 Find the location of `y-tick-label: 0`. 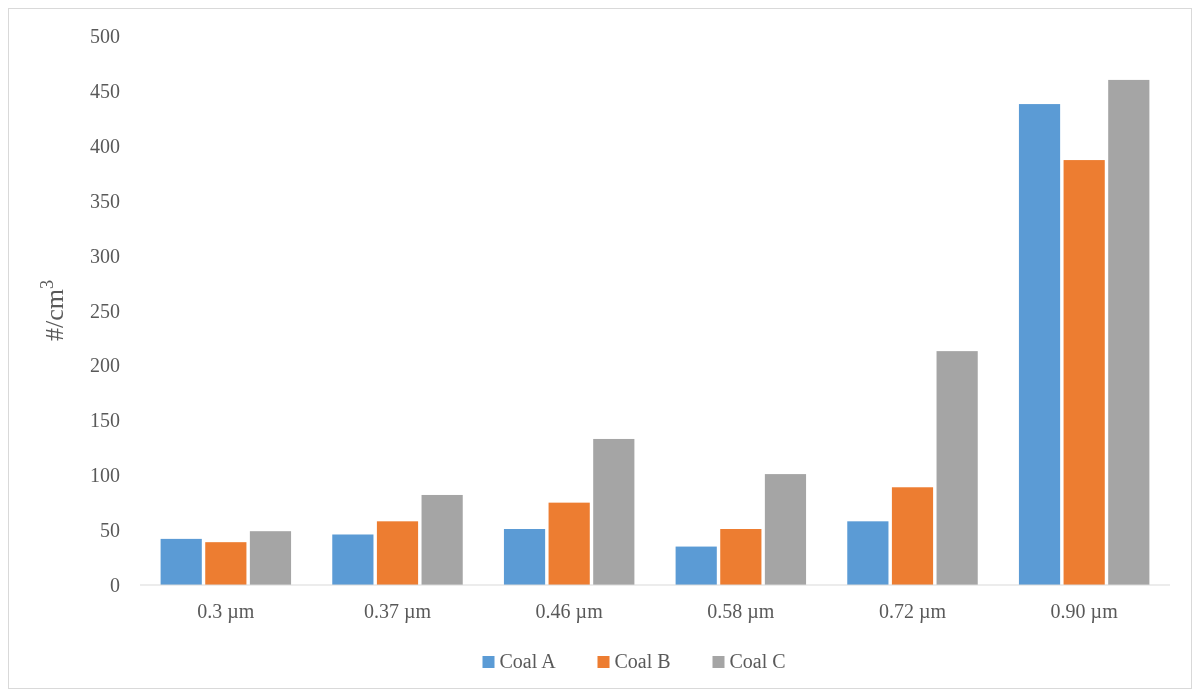

y-tick-label: 0 is located at coordinates (115, 585).